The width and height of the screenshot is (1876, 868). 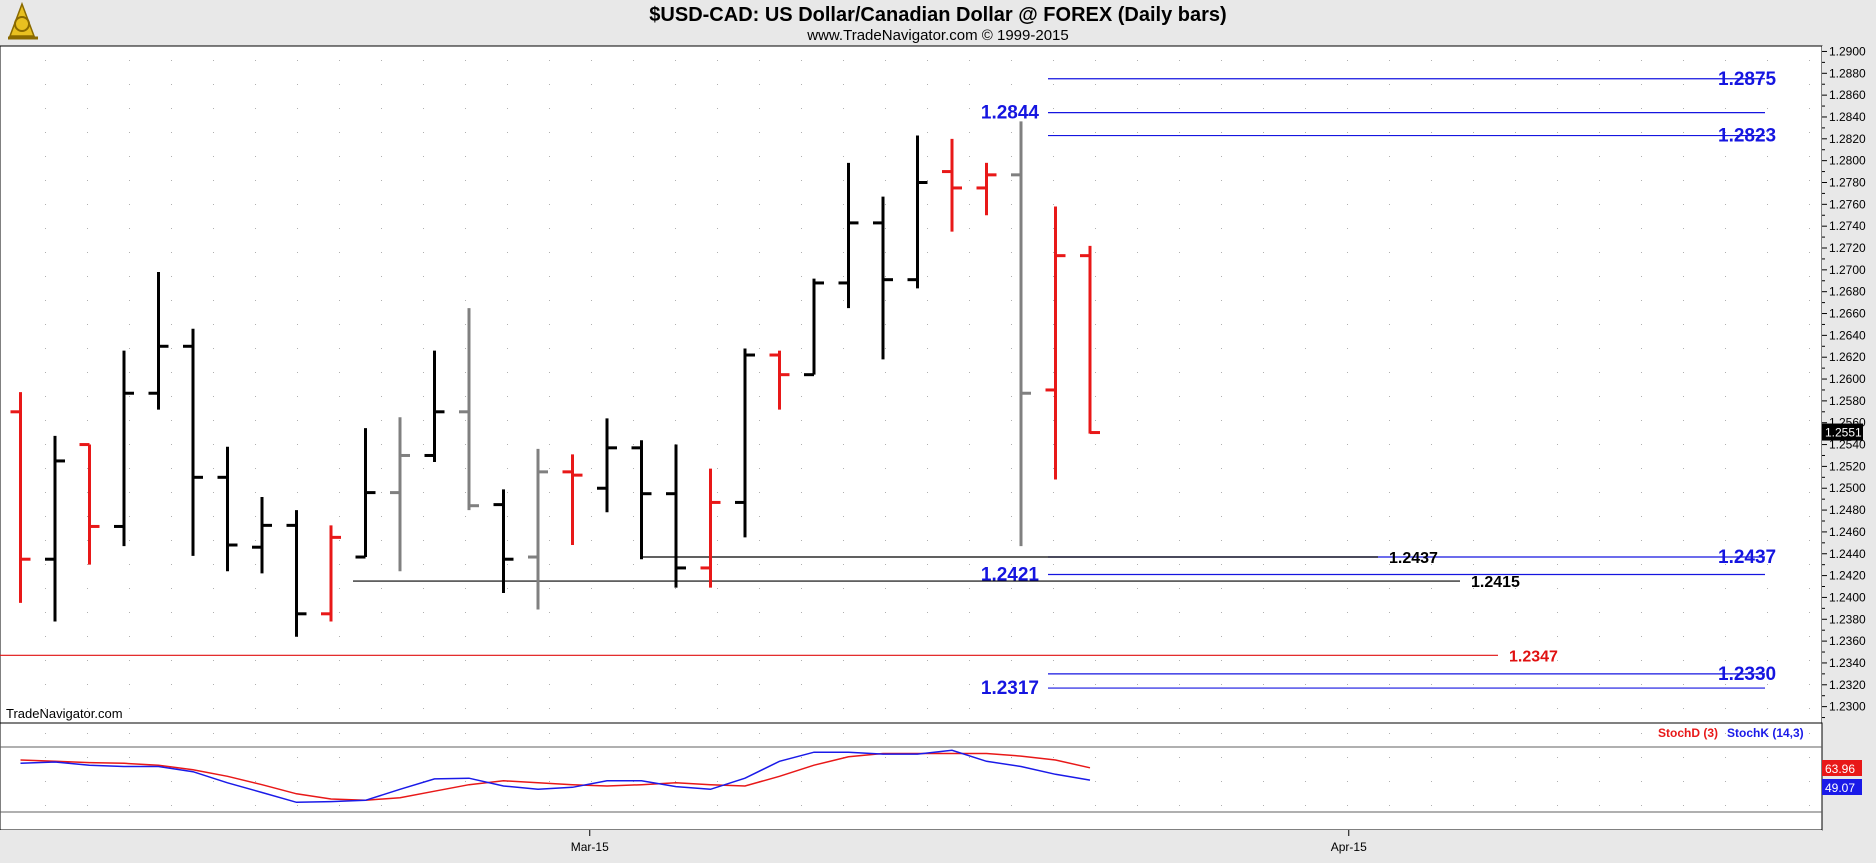 What do you see at coordinates (1847, 335) in the screenshot?
I see `y-tick-label: 1.2640` at bounding box center [1847, 335].